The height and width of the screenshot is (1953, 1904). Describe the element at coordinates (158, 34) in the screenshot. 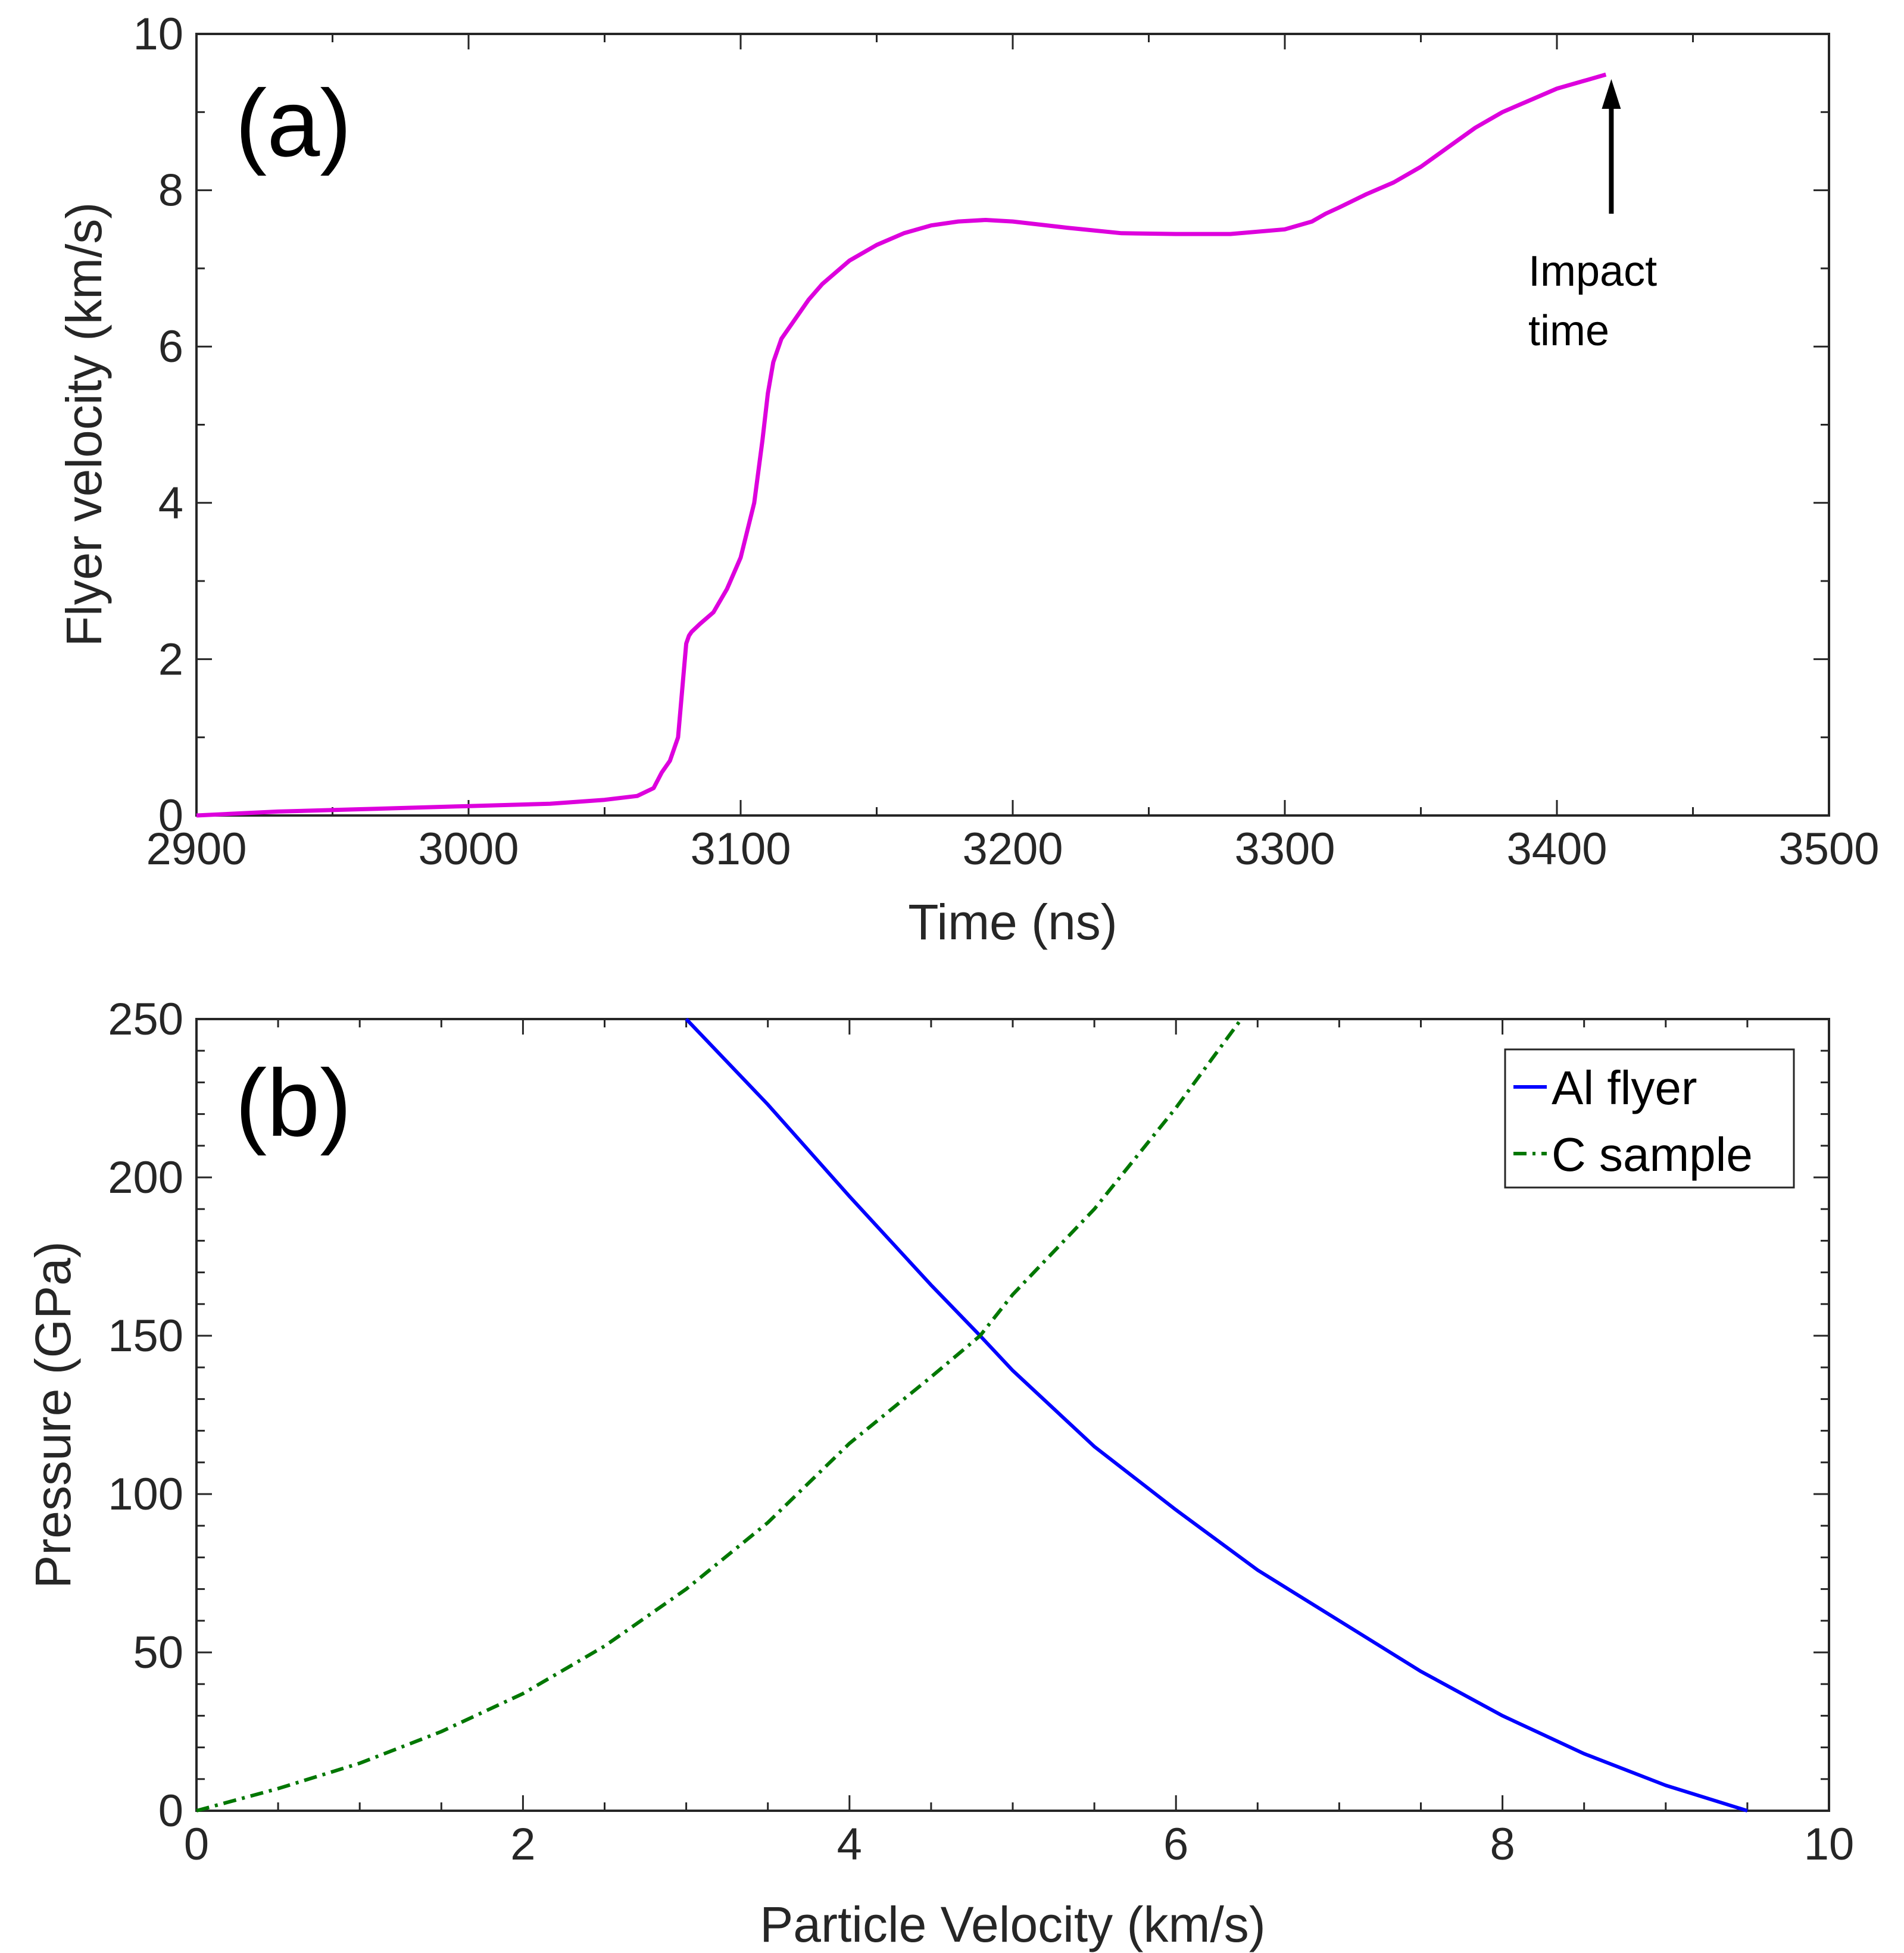

I see `y-tick-label: 10` at that location.